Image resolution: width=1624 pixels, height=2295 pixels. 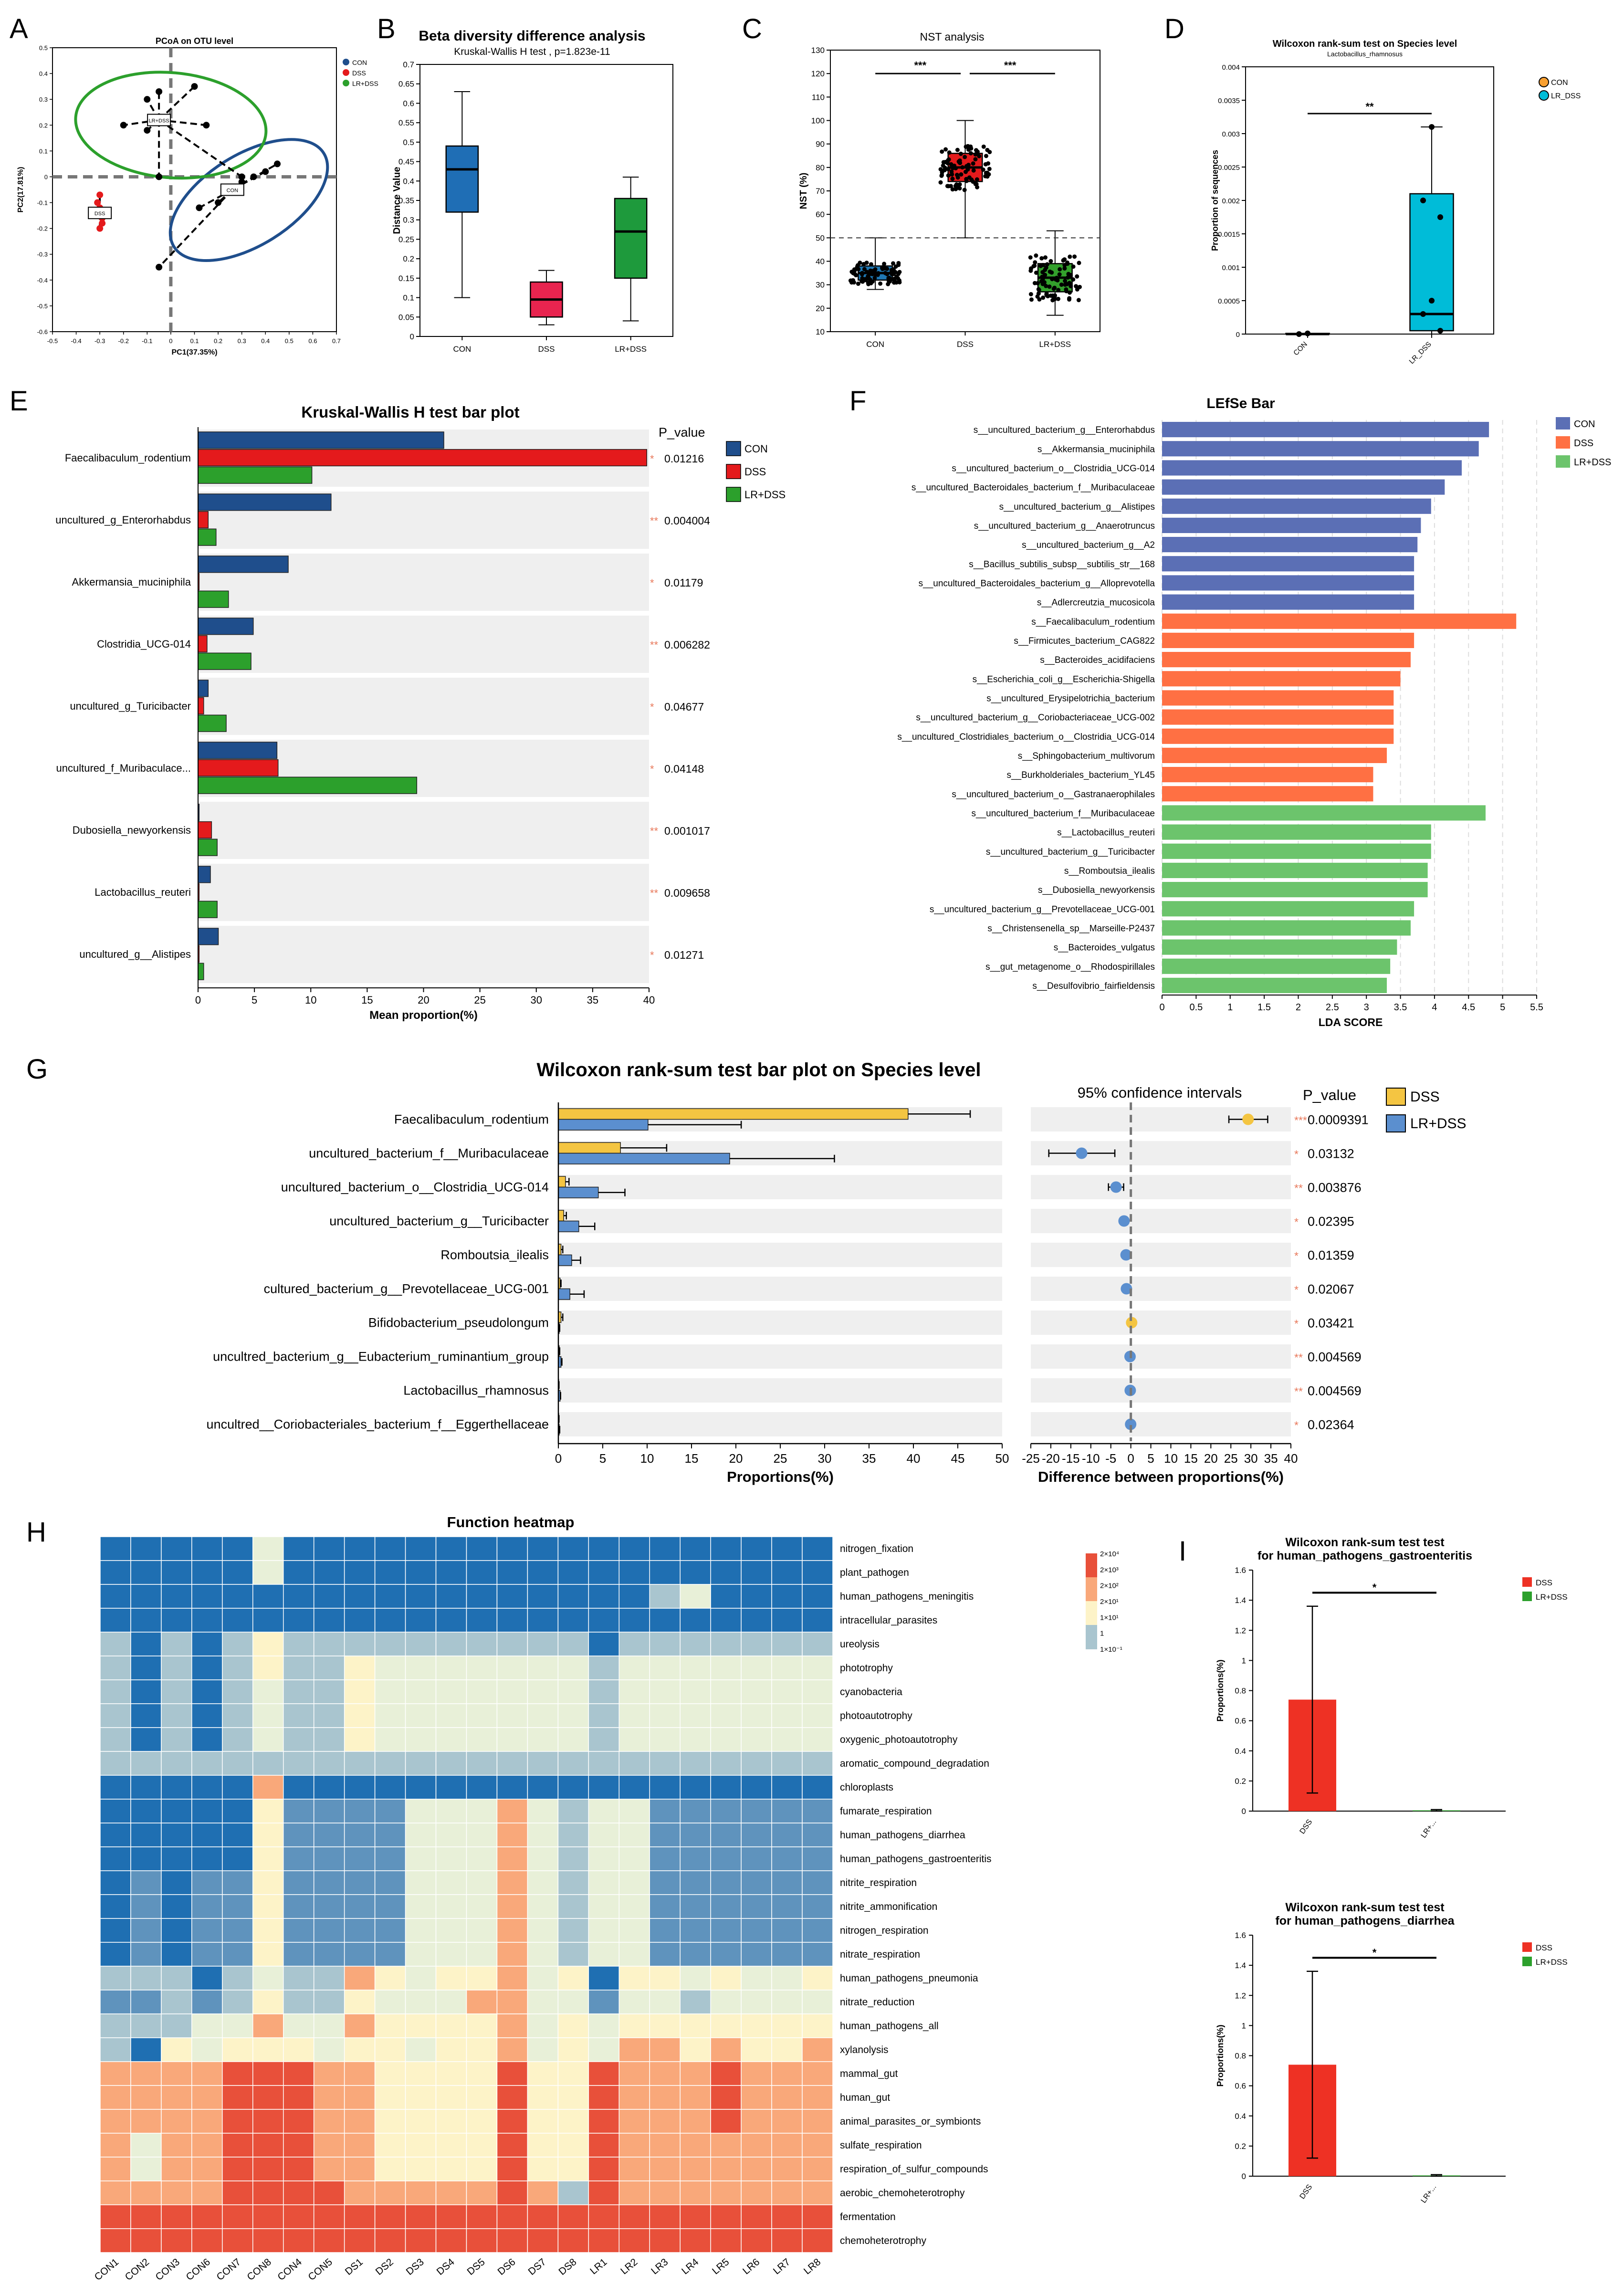 What do you see at coordinates (1229, 301) in the screenshot?
I see `y-tick-label: 0.0005` at bounding box center [1229, 301].